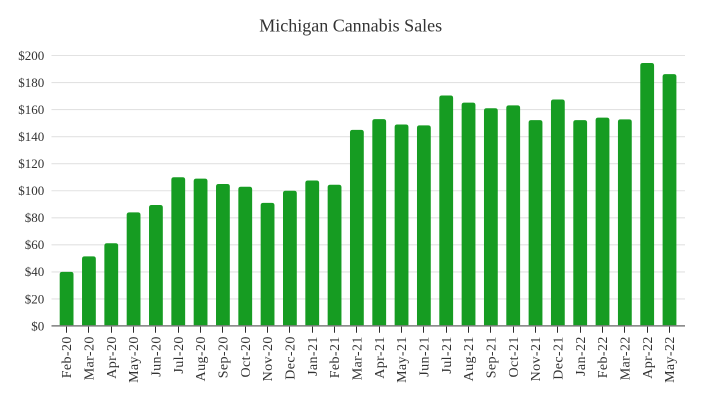  What do you see at coordinates (268, 358) in the screenshot?
I see `svg-text: Nov-20` at bounding box center [268, 358].